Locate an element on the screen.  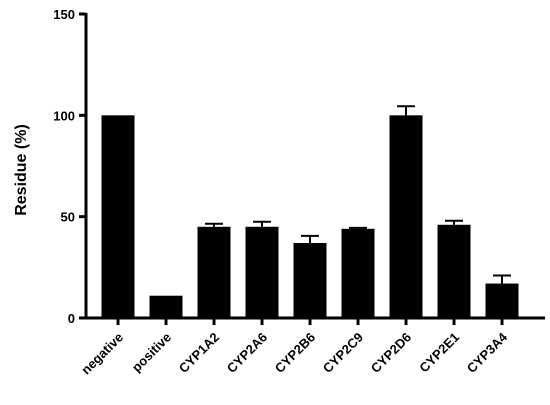
x-tick-label: CYP3A4 is located at coordinates (487, 352).